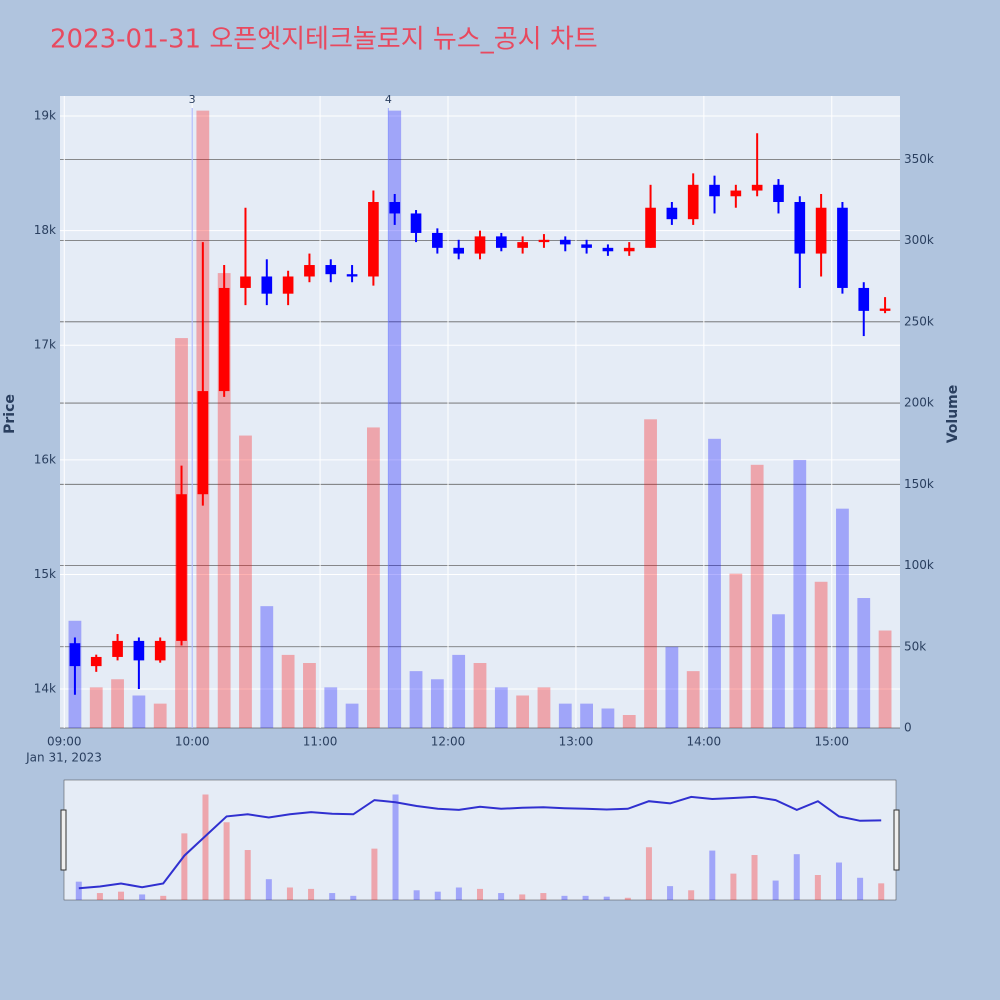  I want to click on mini-close-line, so click(480, 842).